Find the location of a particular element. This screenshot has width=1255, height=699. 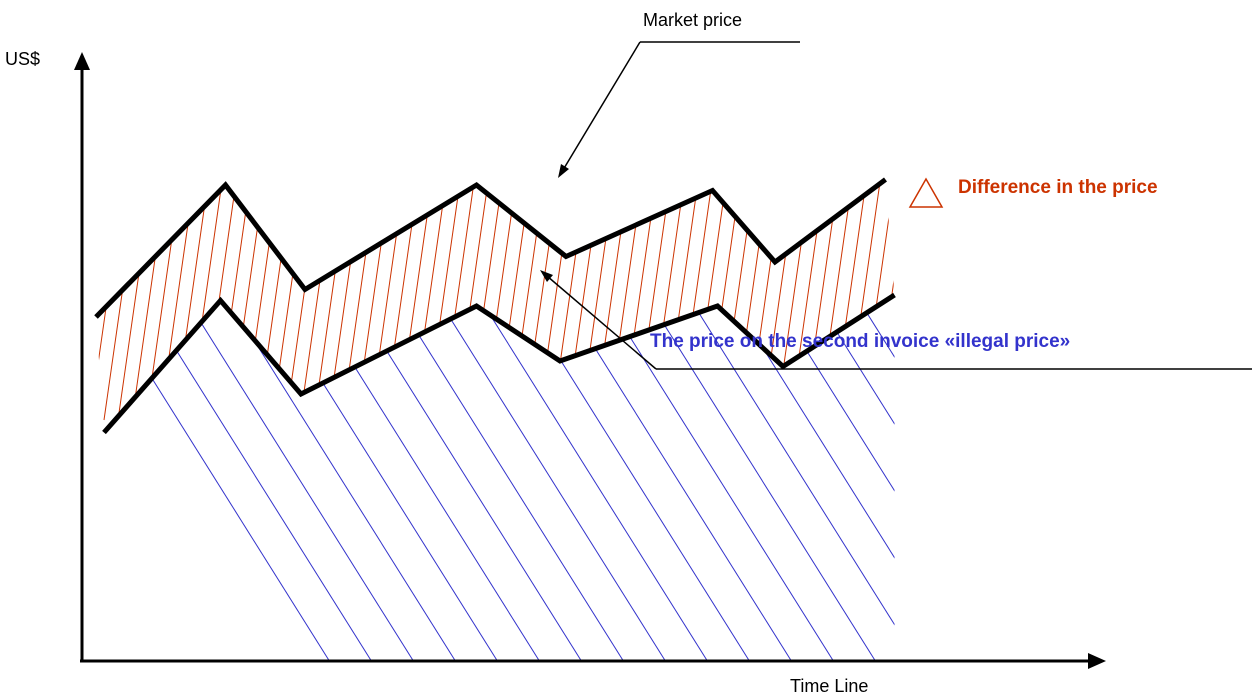

difference-legend: Difference in the price is located at coordinates (1033, 192).